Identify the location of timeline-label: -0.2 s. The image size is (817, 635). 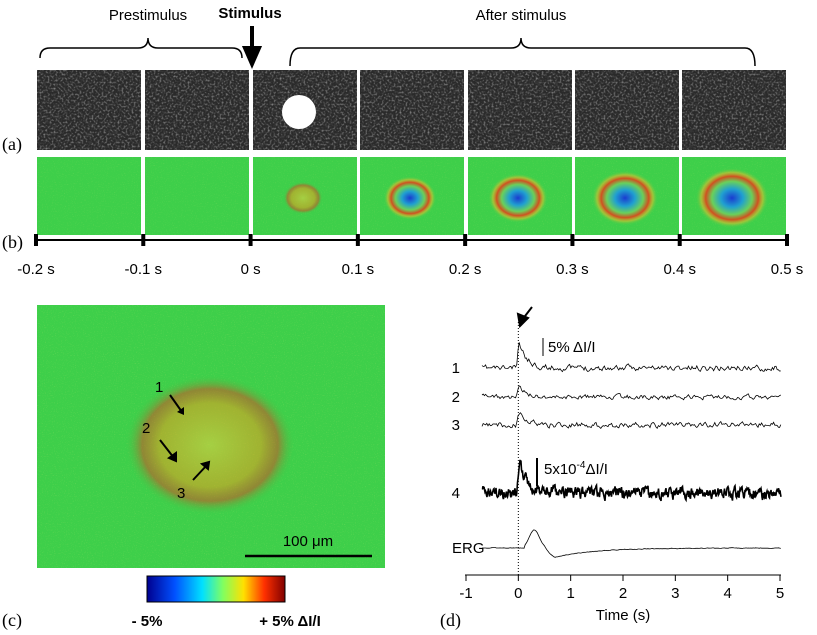
(36, 269).